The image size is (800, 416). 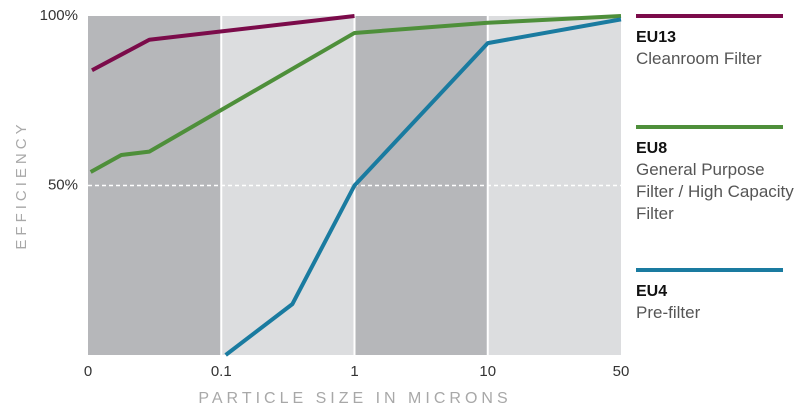 What do you see at coordinates (63, 184) in the screenshot?
I see `y-tick-label: 50%` at bounding box center [63, 184].